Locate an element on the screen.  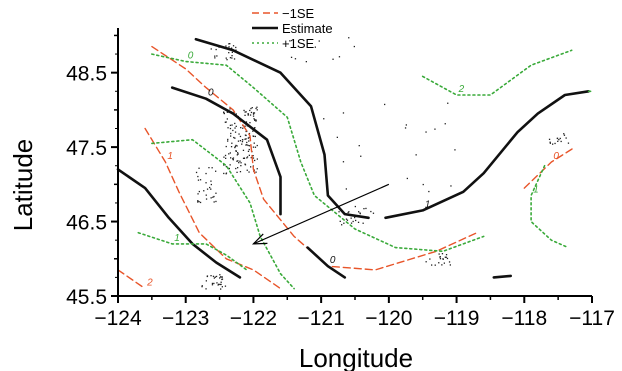
y-tick-label: 48.5 is located at coordinates (86, 74).